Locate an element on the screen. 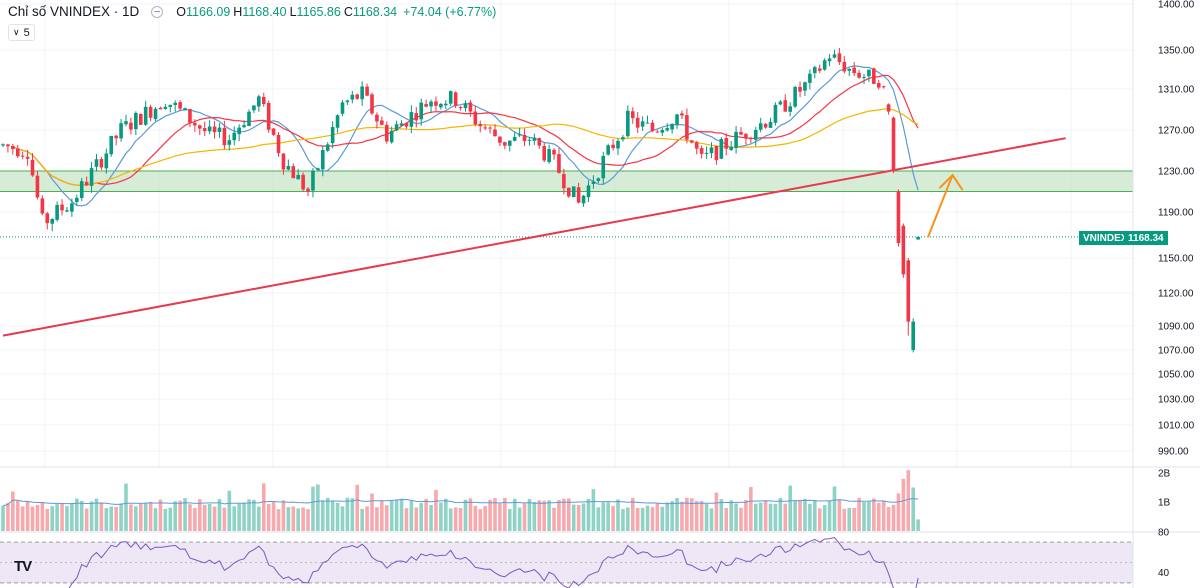 The height and width of the screenshot is (588, 1200). symbol-title: Chỉ số VNINDEX · 1D is located at coordinates (74, 11).